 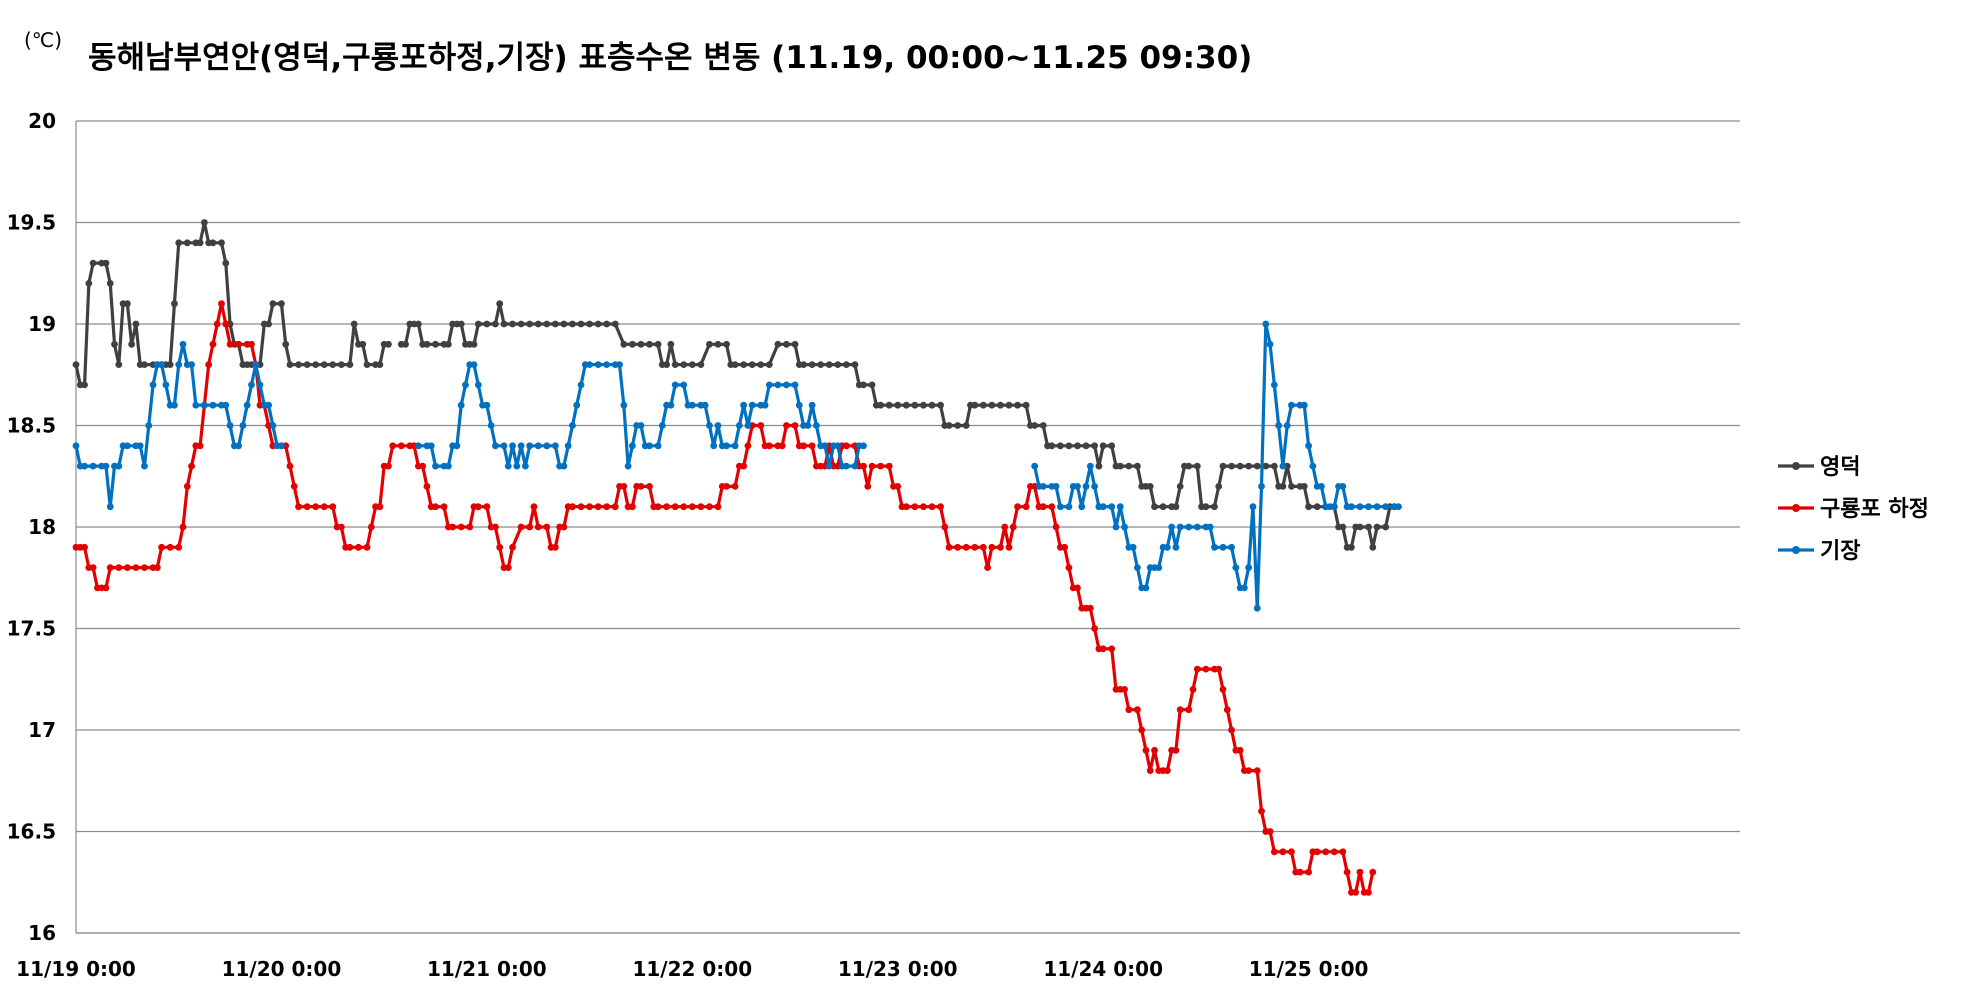 What do you see at coordinates (42, 730) in the screenshot?
I see `y-tick-label: 17` at bounding box center [42, 730].